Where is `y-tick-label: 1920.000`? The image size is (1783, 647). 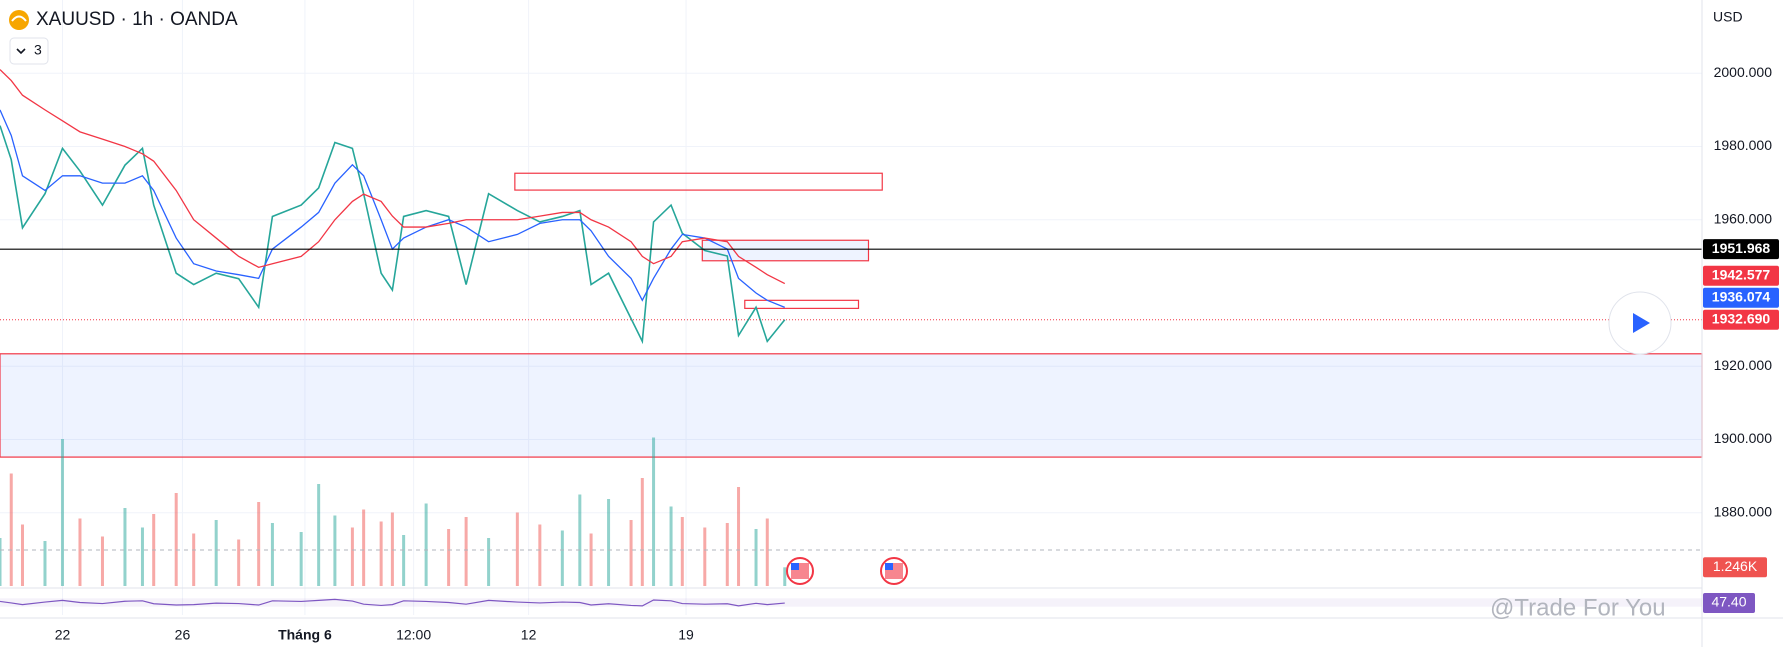 y-tick-label: 1920.000 is located at coordinates (1743, 365).